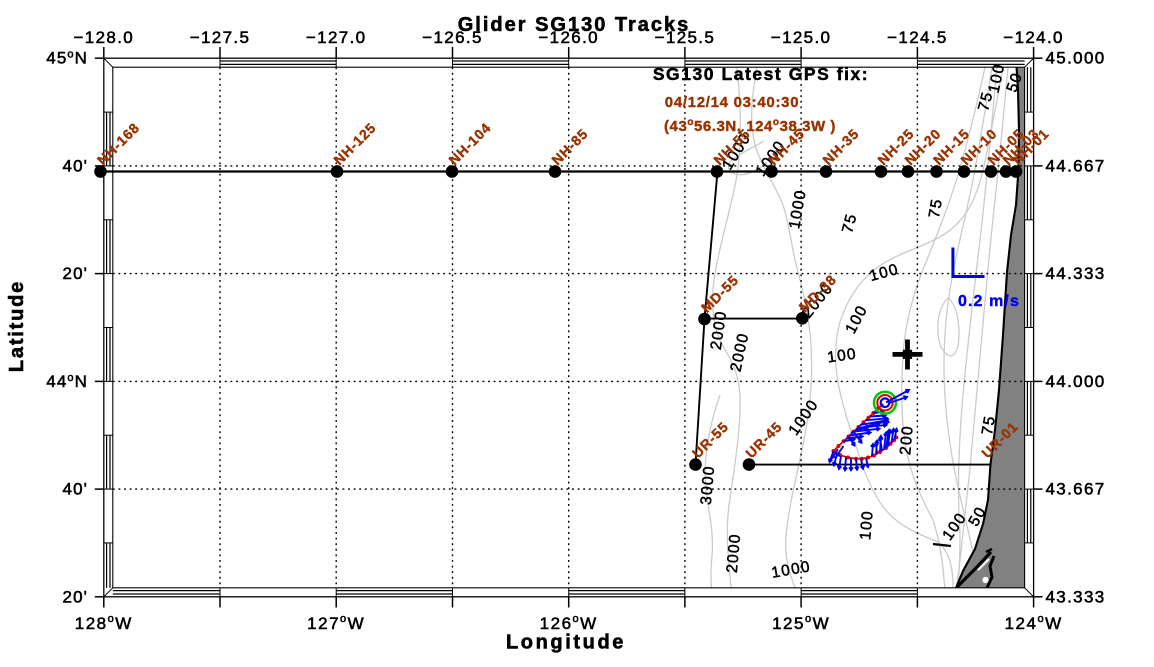 This screenshot has height=667, width=1154. I want to click on svg-text: 44oN, so click(67, 381).